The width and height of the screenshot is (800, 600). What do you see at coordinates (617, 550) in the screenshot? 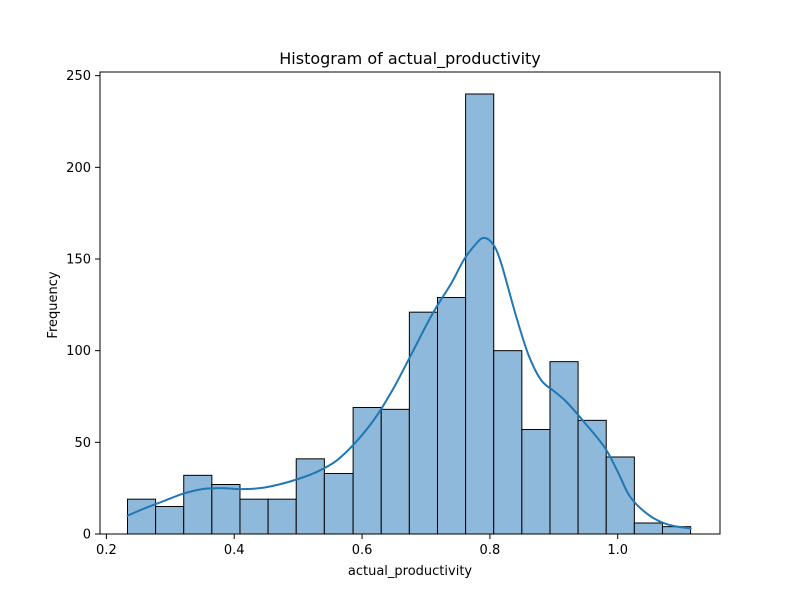
I see `x-tick-label: 1.0` at bounding box center [617, 550].